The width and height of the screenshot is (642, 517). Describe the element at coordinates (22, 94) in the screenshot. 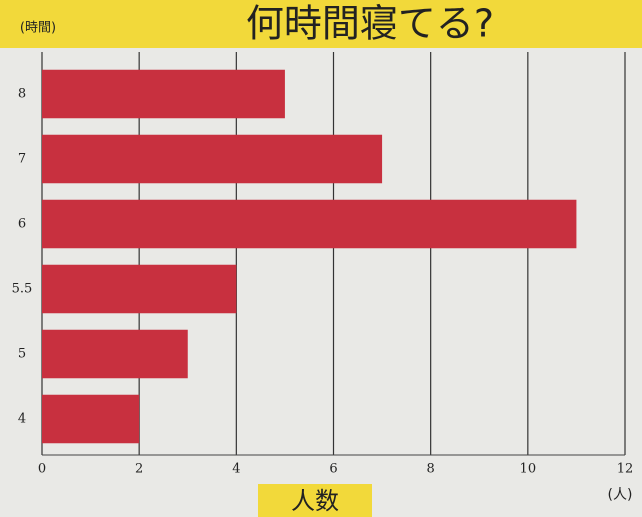

I see `y-tick-label: 8` at that location.